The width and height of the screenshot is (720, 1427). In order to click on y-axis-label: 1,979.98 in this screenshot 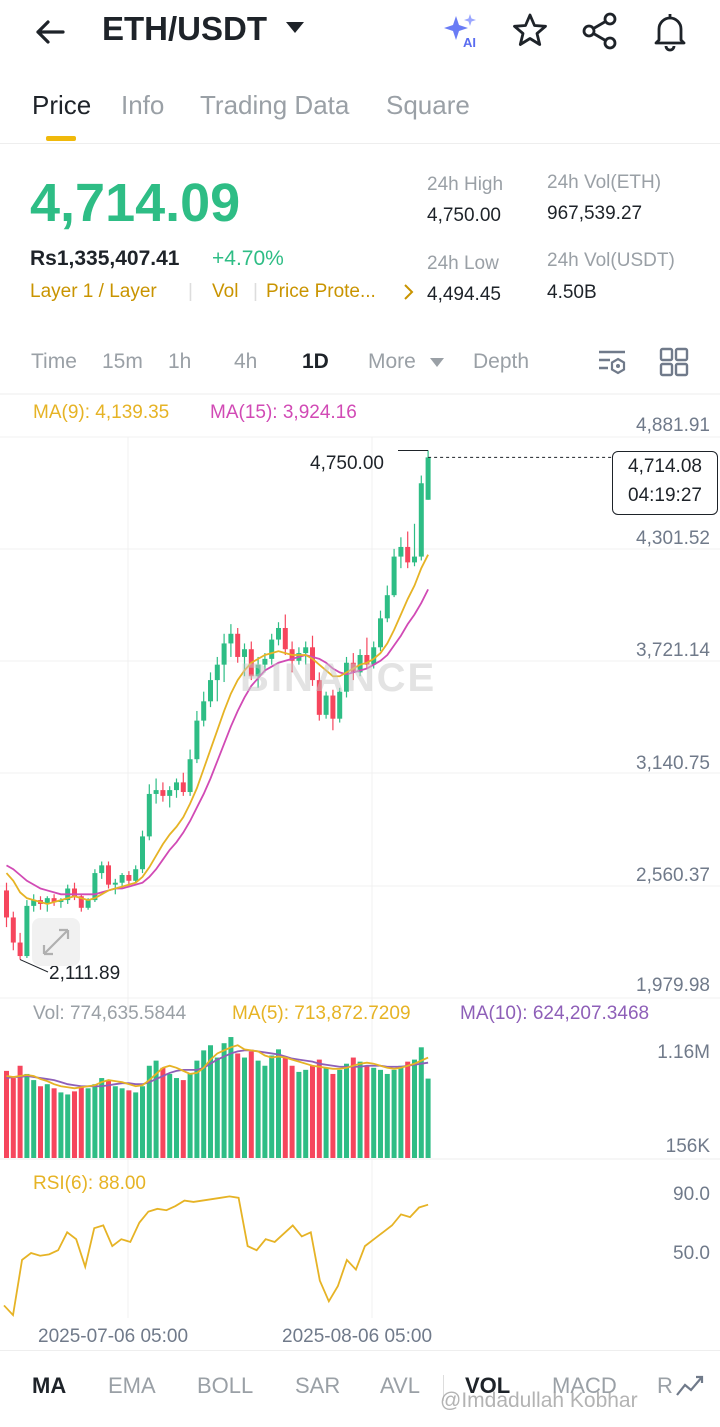, I will do `click(673, 985)`.